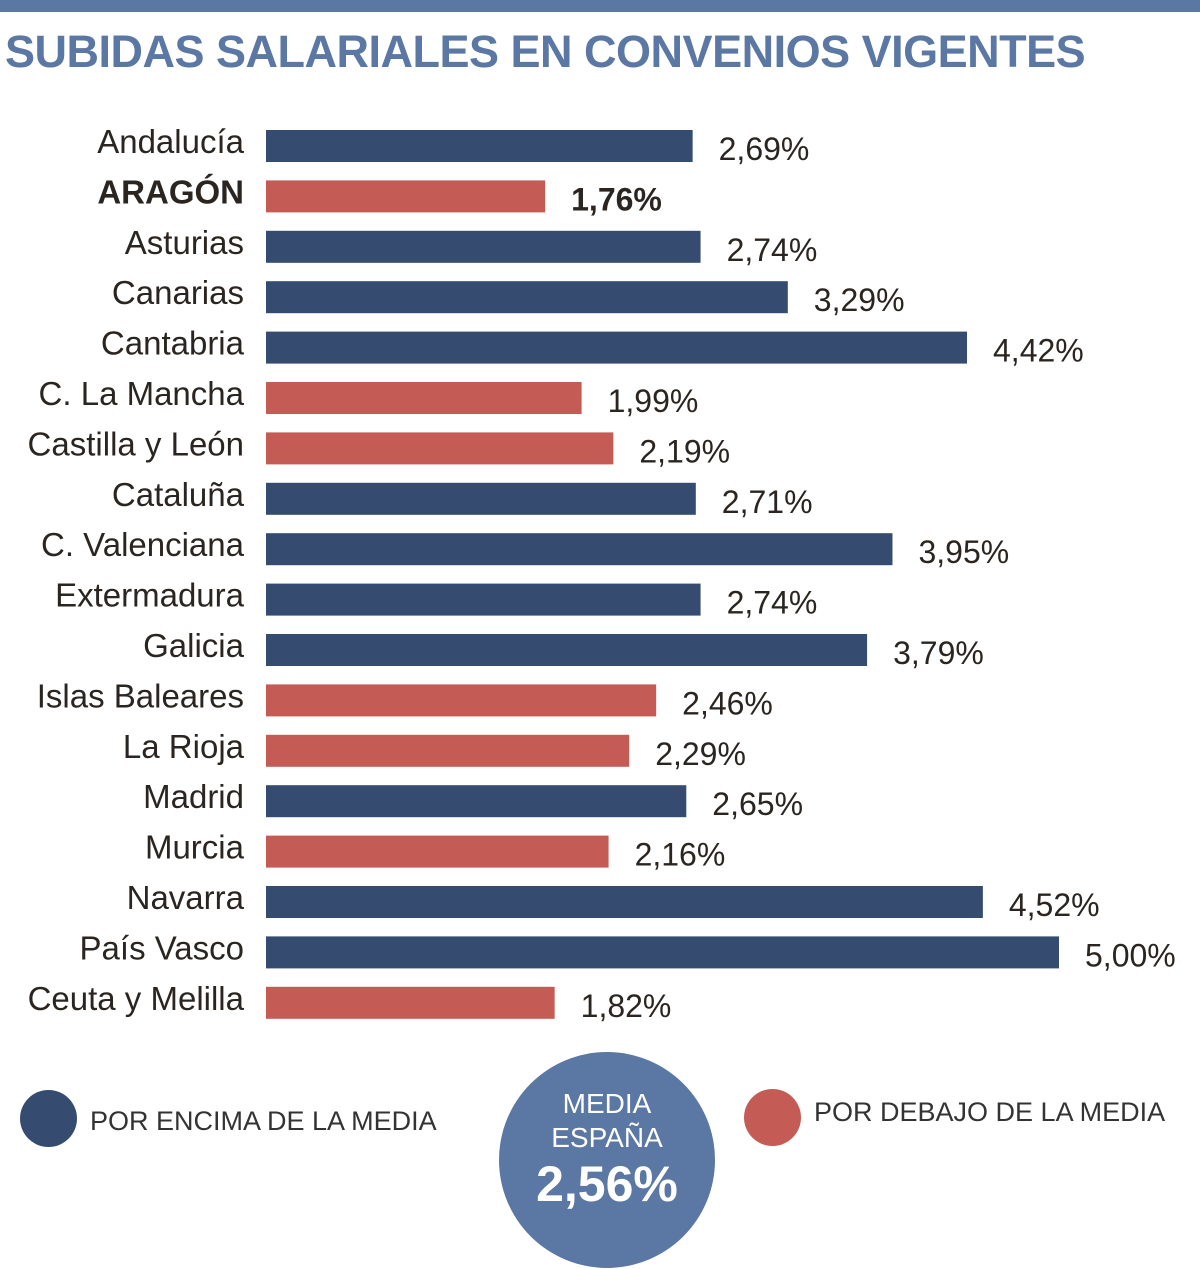  What do you see at coordinates (173, 343) in the screenshot?
I see `category-label: Cantabria` at bounding box center [173, 343].